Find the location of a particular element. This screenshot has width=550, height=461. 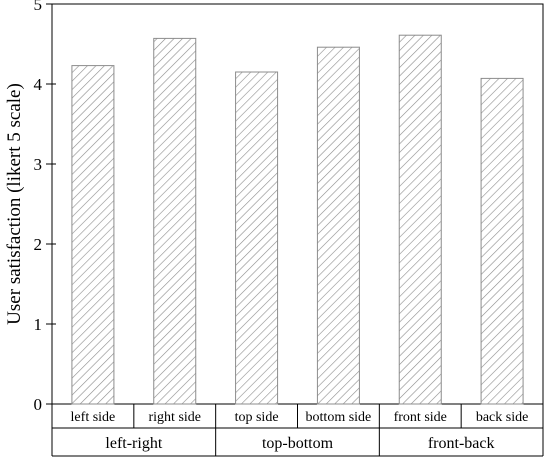

x-tick-label: front side is located at coordinates (420, 417).